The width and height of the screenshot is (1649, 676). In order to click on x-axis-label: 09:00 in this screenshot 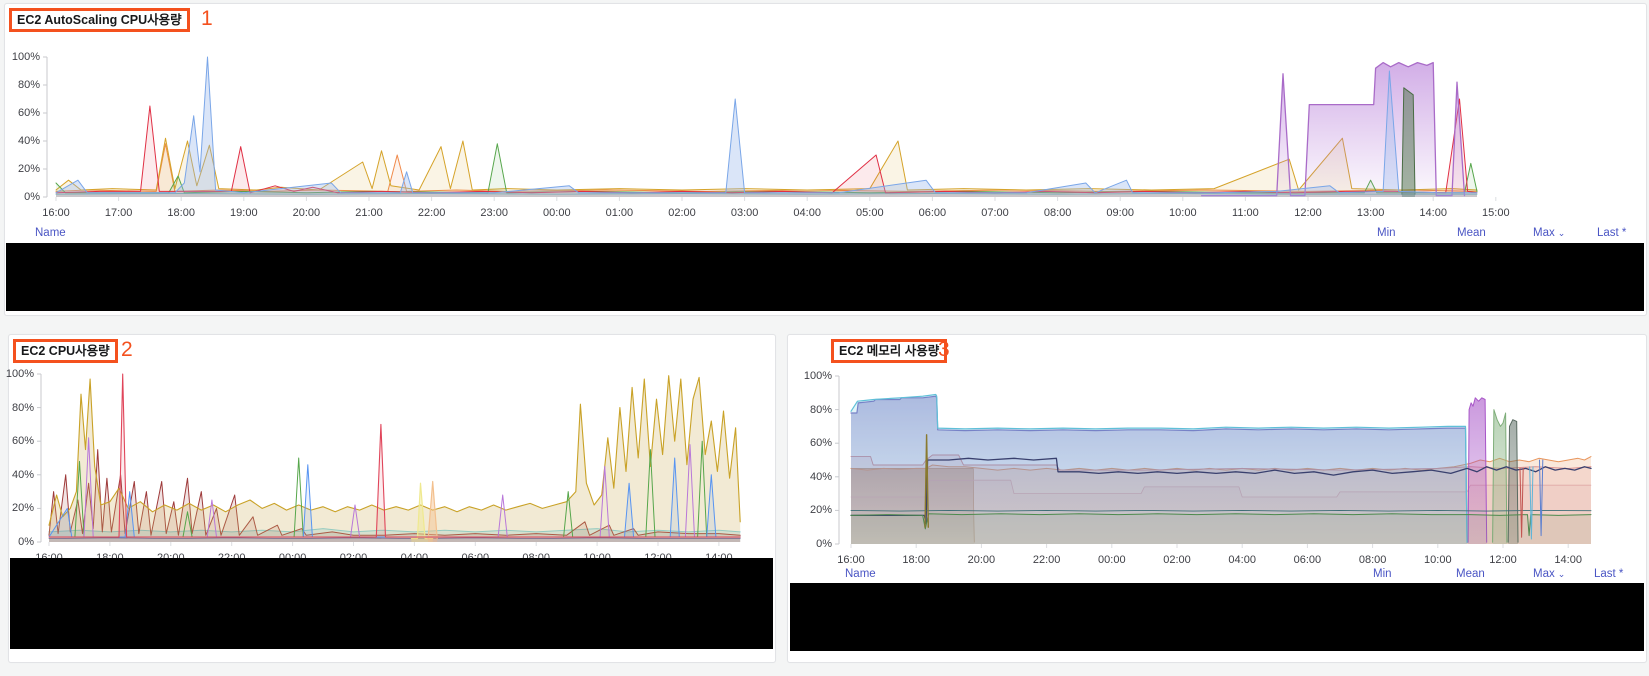, I will do `click(1120, 213)`.